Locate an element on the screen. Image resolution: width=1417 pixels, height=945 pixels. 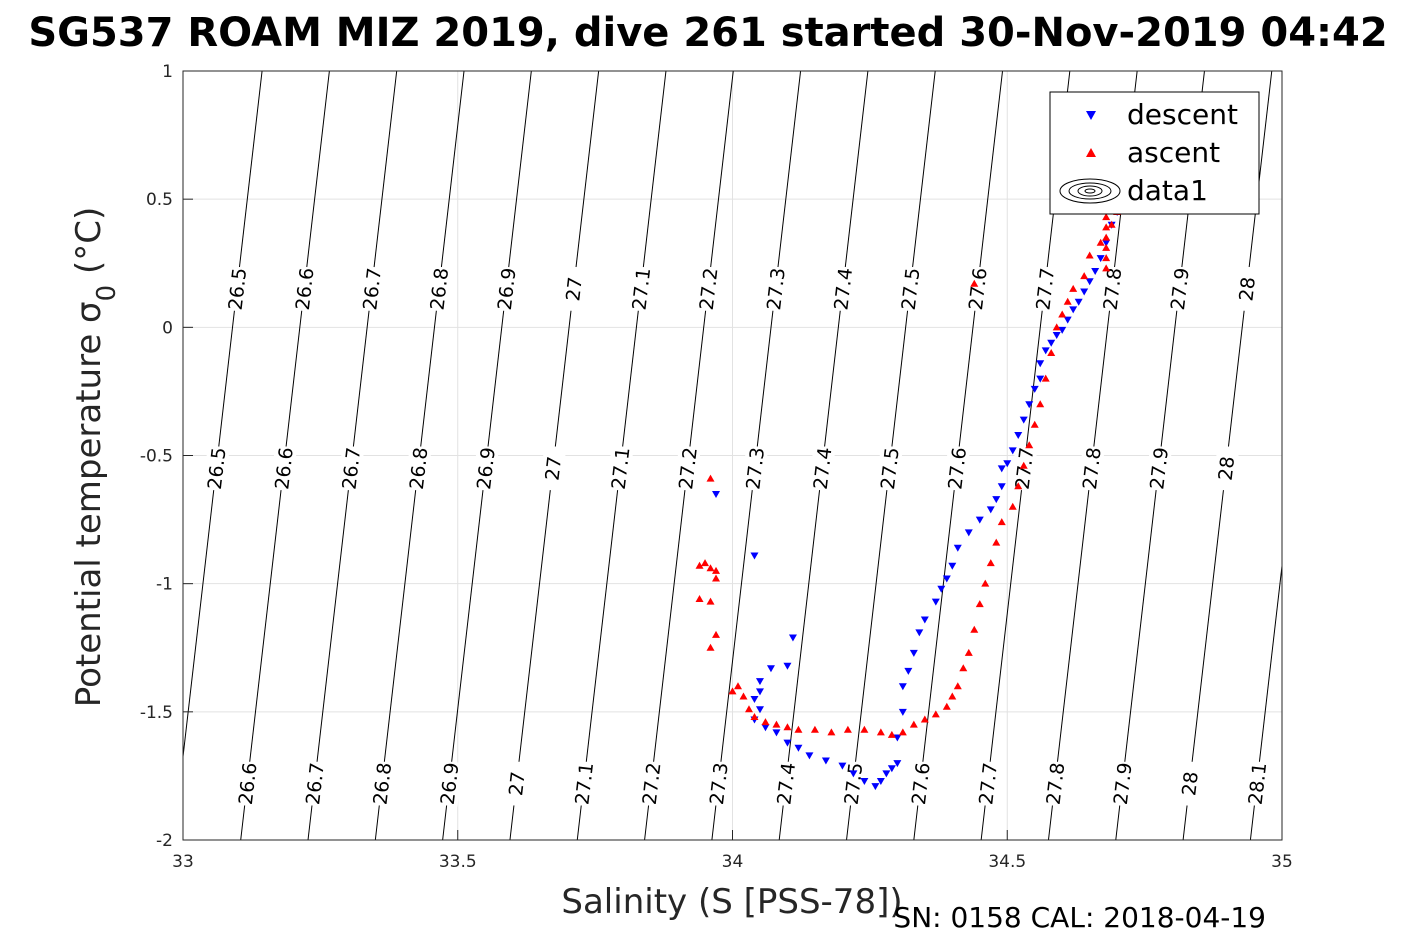
ascent-surface-point is located at coordinates (1106, 247).